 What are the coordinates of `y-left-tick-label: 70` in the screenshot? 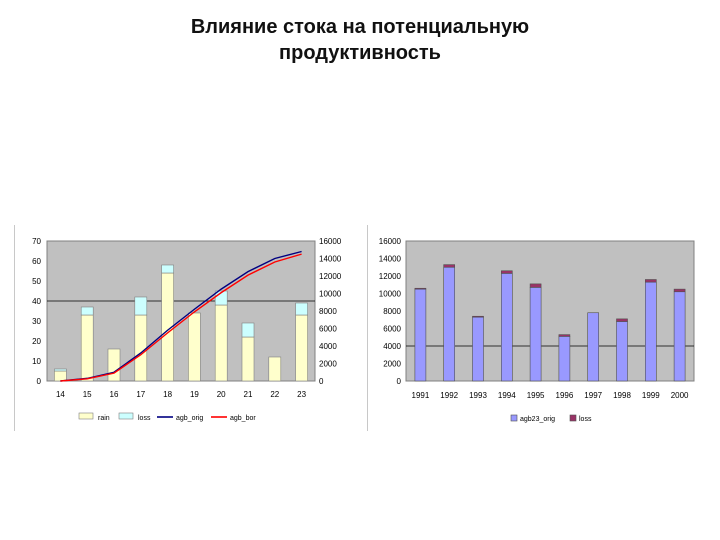 It's located at (36, 241).